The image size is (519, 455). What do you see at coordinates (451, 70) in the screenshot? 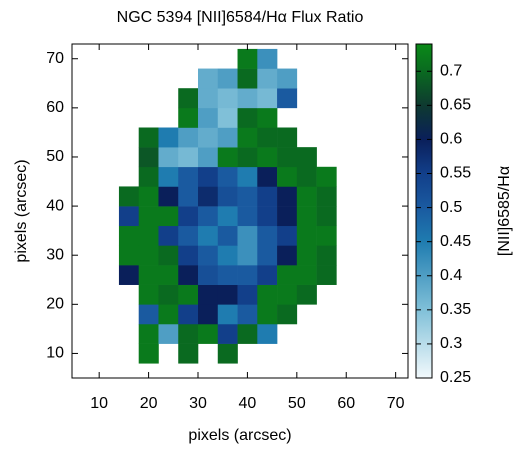
I see `colorbar-tick-label: 0.7` at bounding box center [451, 70].